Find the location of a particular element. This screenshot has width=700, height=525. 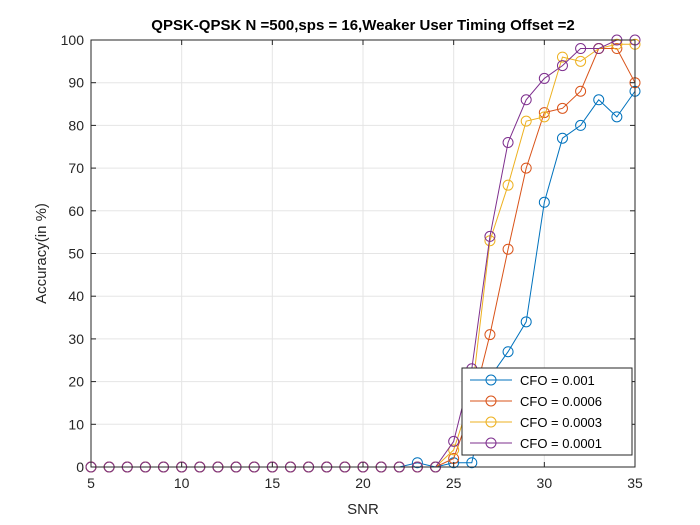

legend-label: CFO = 0.0006 is located at coordinates (561, 401).